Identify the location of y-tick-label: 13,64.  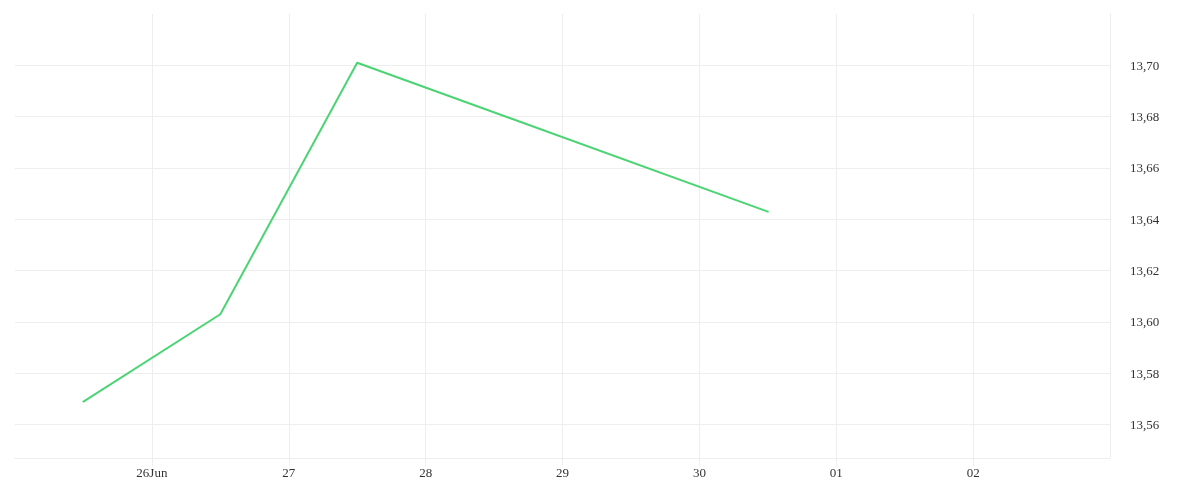
(1145, 219).